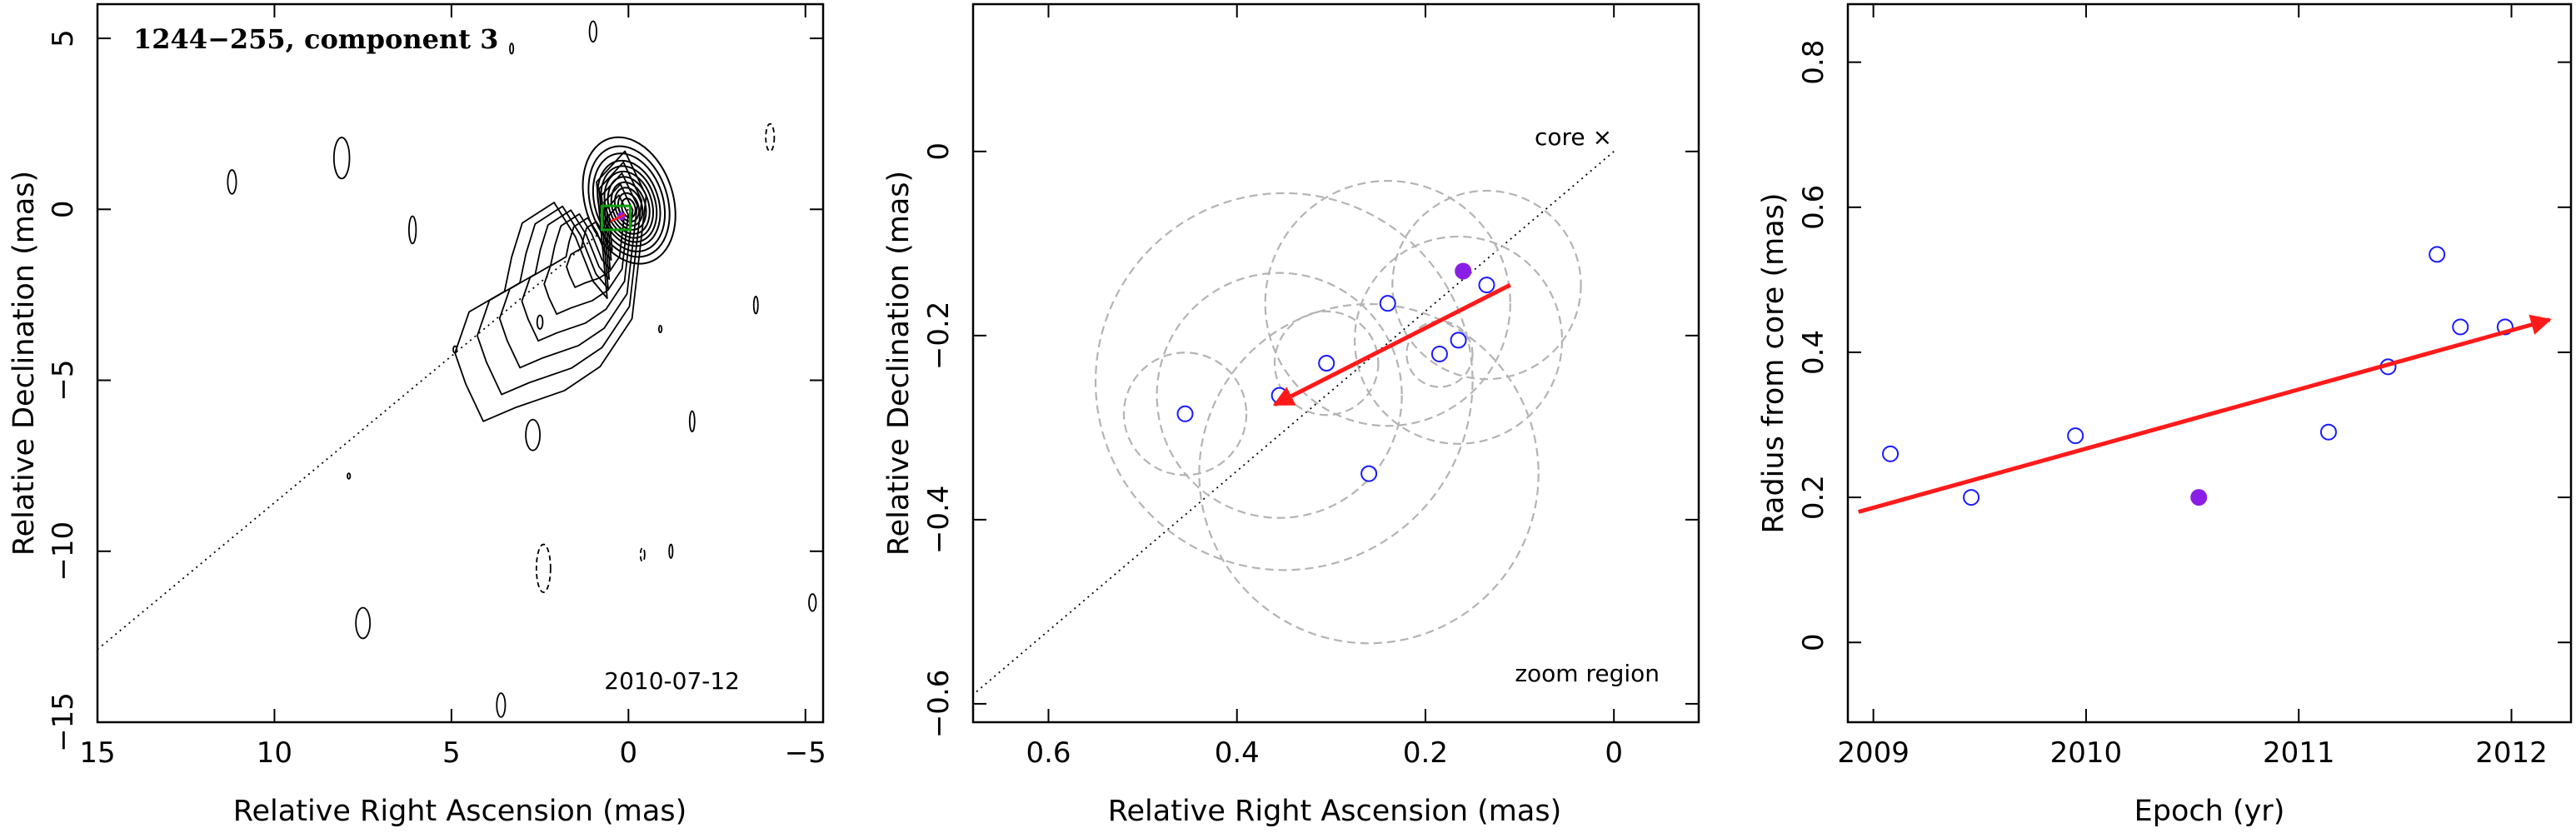  What do you see at coordinates (1813, 352) in the screenshot?
I see `y-tick-label: 0.4` at bounding box center [1813, 352].